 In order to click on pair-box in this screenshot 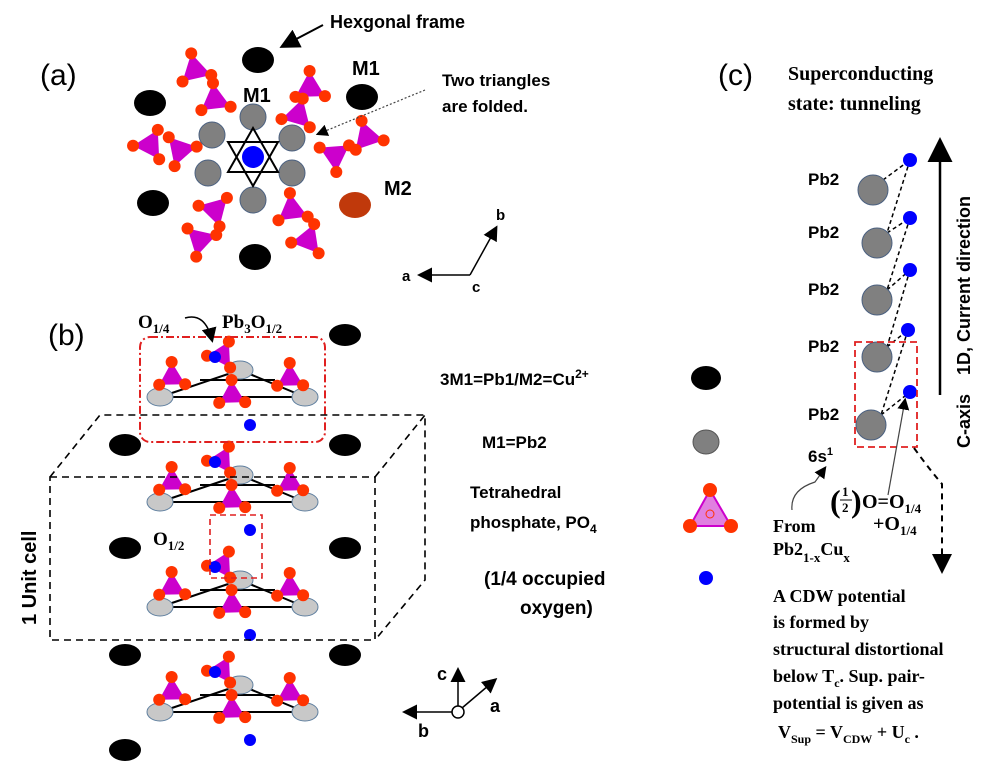, I will do `click(886, 394)`.